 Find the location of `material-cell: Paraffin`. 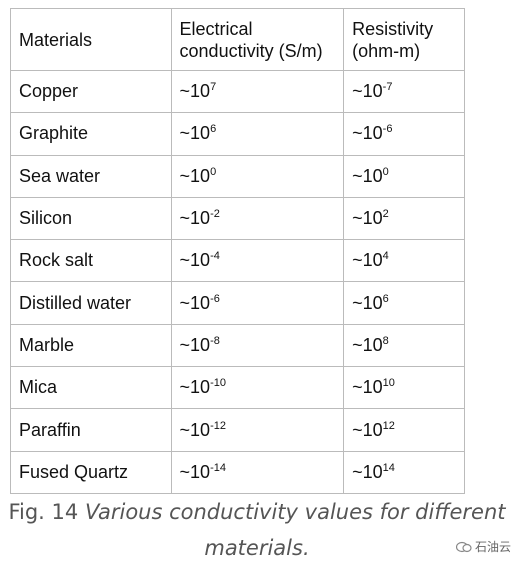

material-cell: Paraffin is located at coordinates (91, 430).